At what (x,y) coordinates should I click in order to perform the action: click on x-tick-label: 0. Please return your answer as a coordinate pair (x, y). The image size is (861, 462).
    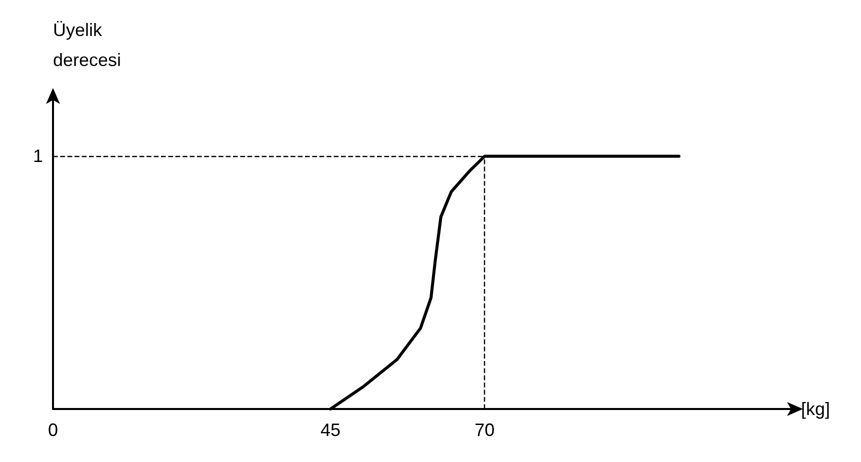
    Looking at the image, I should click on (53, 430).